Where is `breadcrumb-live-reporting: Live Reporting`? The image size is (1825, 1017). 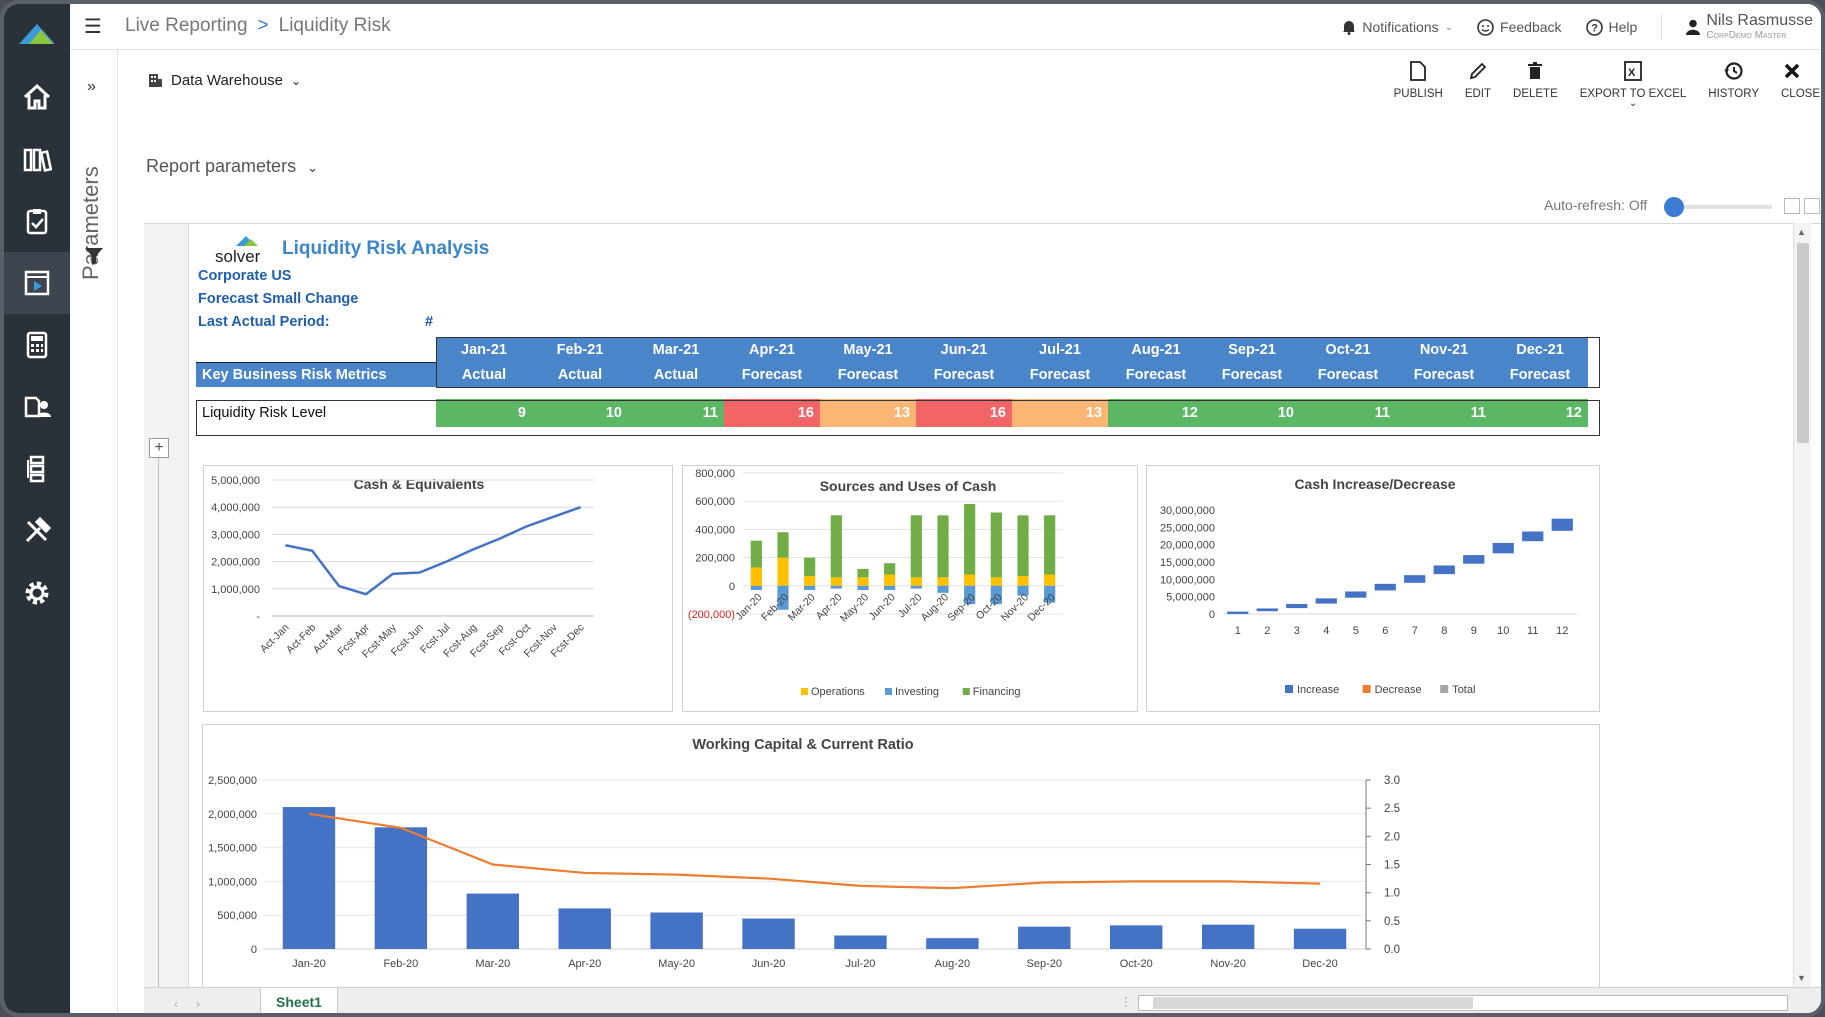 breadcrumb-live-reporting: Live Reporting is located at coordinates (186, 25).